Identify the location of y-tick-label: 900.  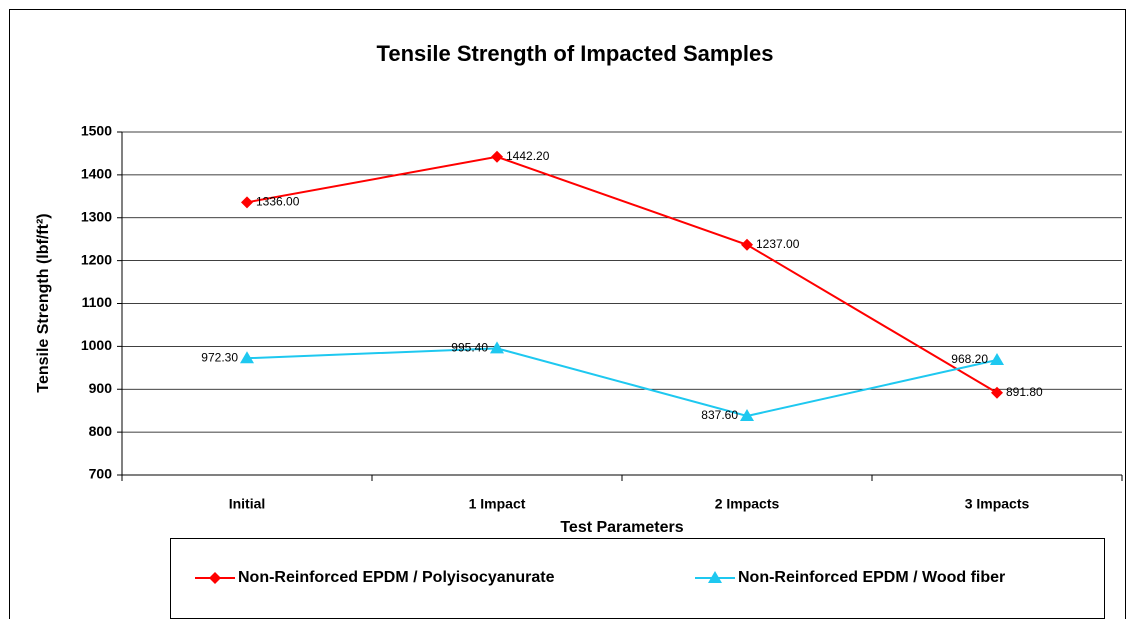
(101, 388).